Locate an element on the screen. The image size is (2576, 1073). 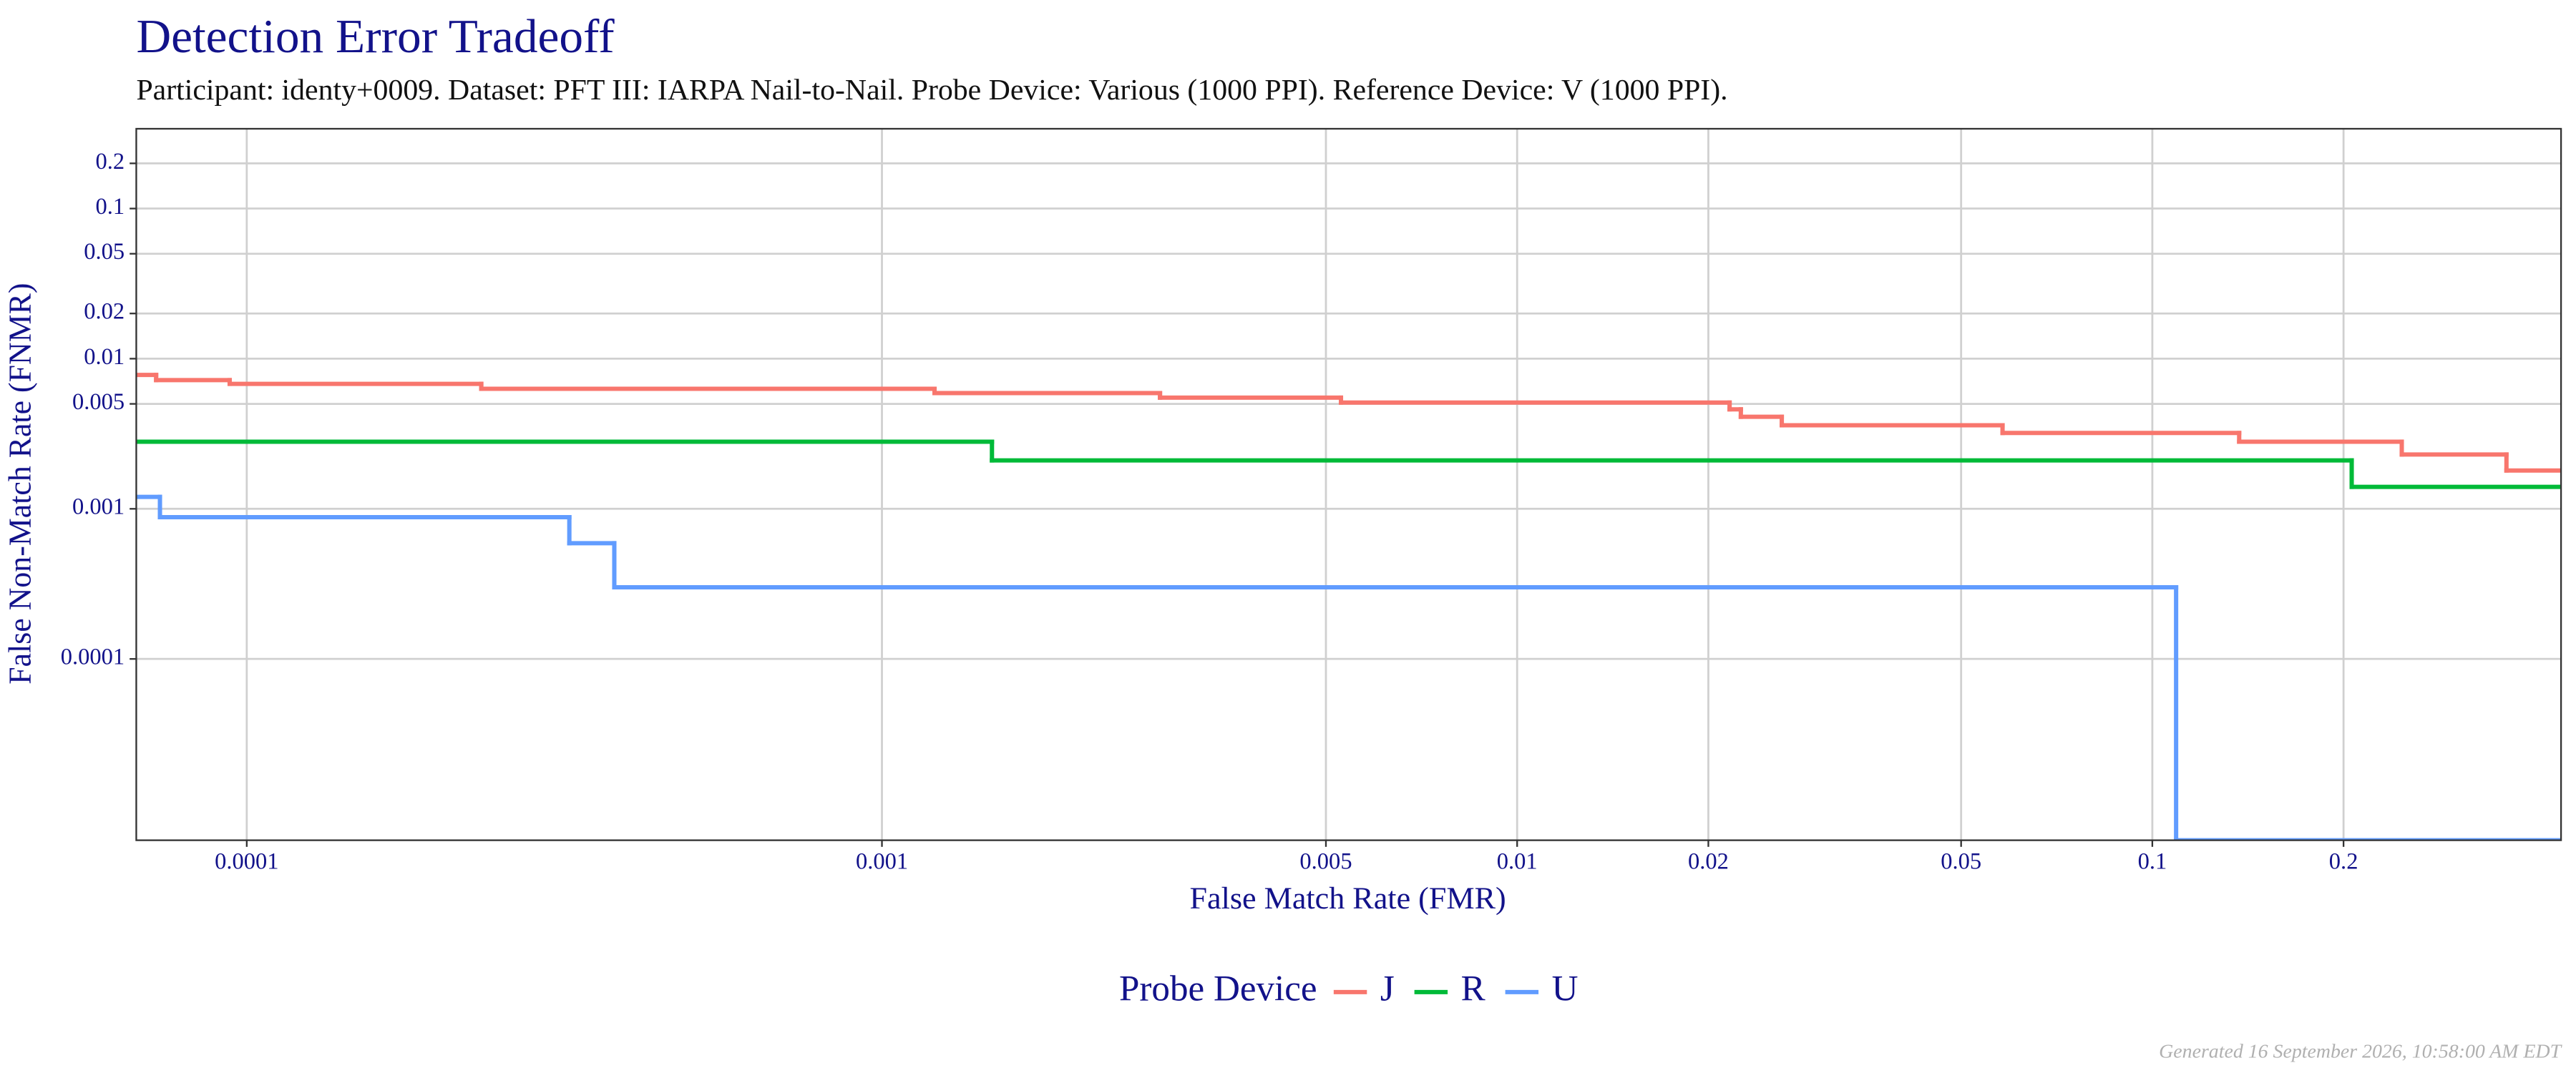
legend: Probe Device J R U is located at coordinates (1349, 989).